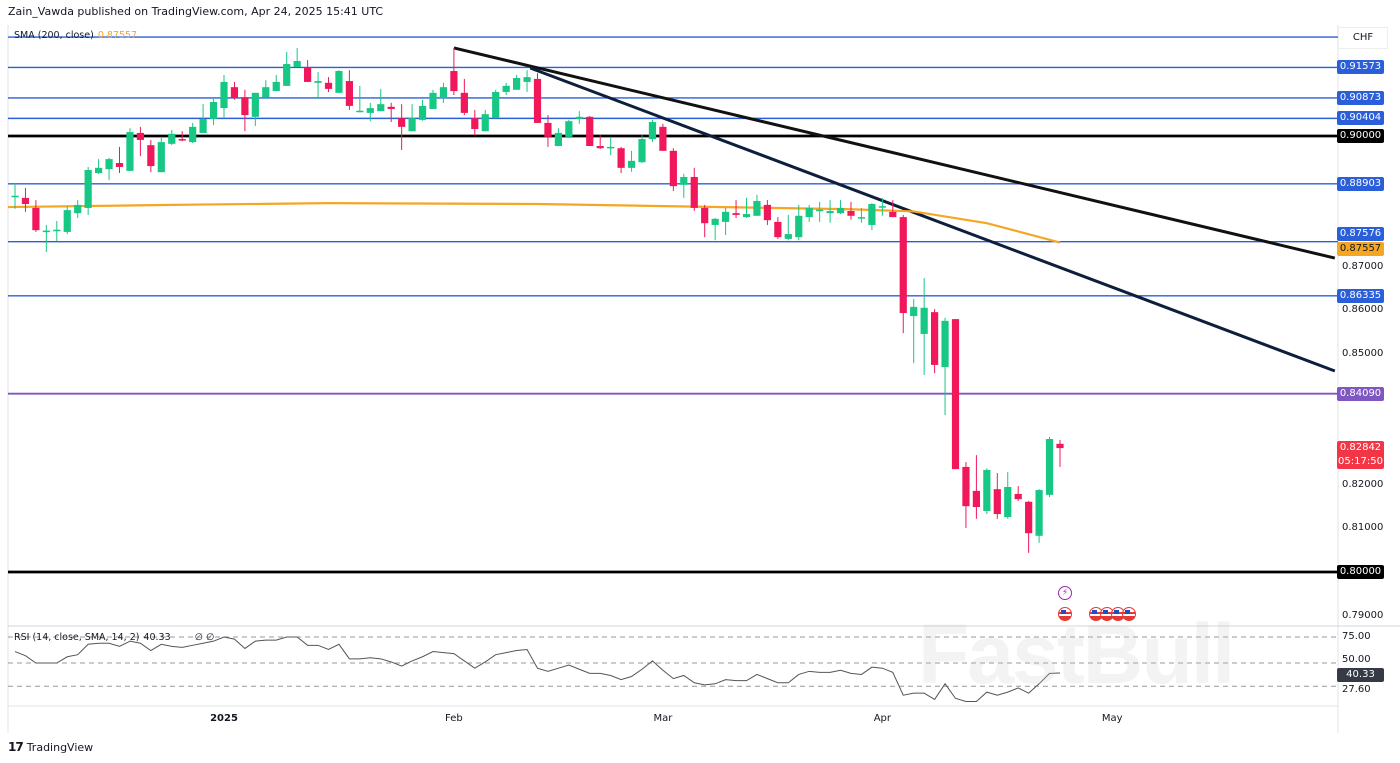  I want to click on footer: 17 TradingView, so click(50, 747).